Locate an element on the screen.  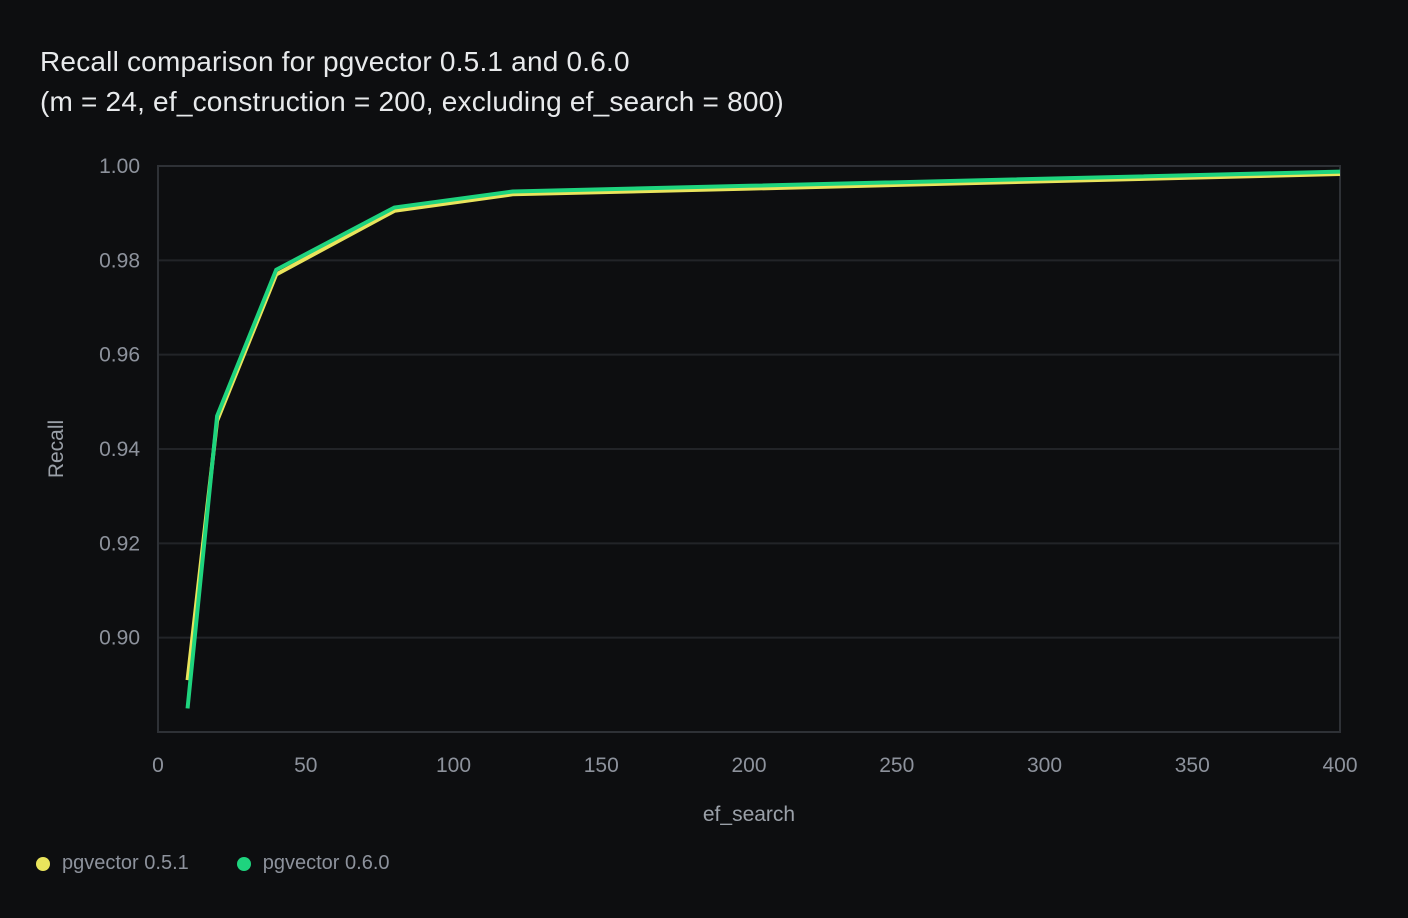
x-tick-label: 400 is located at coordinates (1339, 765).